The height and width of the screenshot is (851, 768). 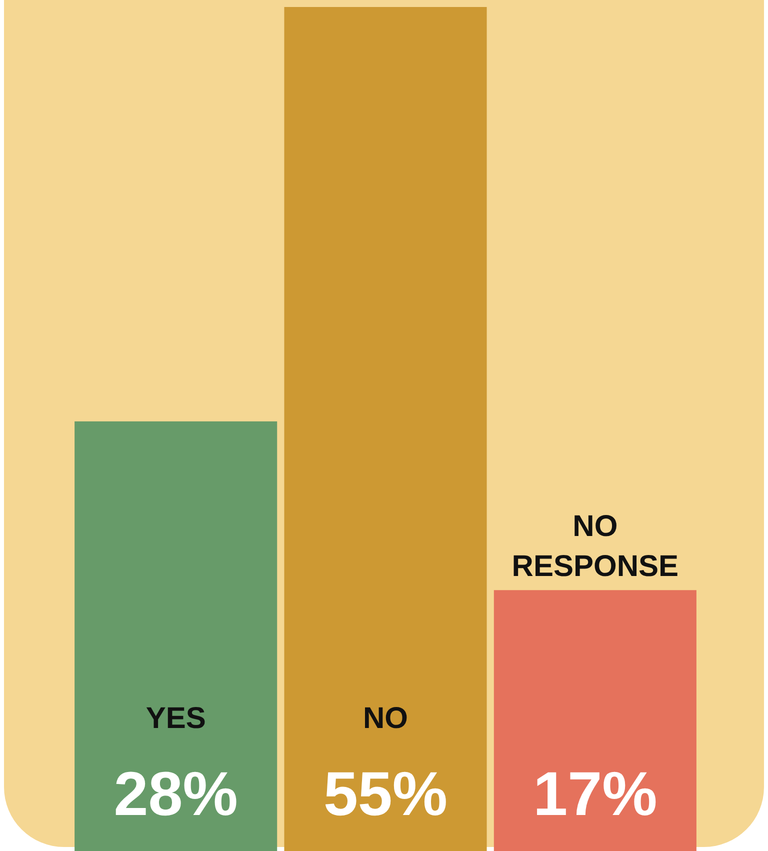 I want to click on x-tick-label: YES, so click(x=176, y=718).